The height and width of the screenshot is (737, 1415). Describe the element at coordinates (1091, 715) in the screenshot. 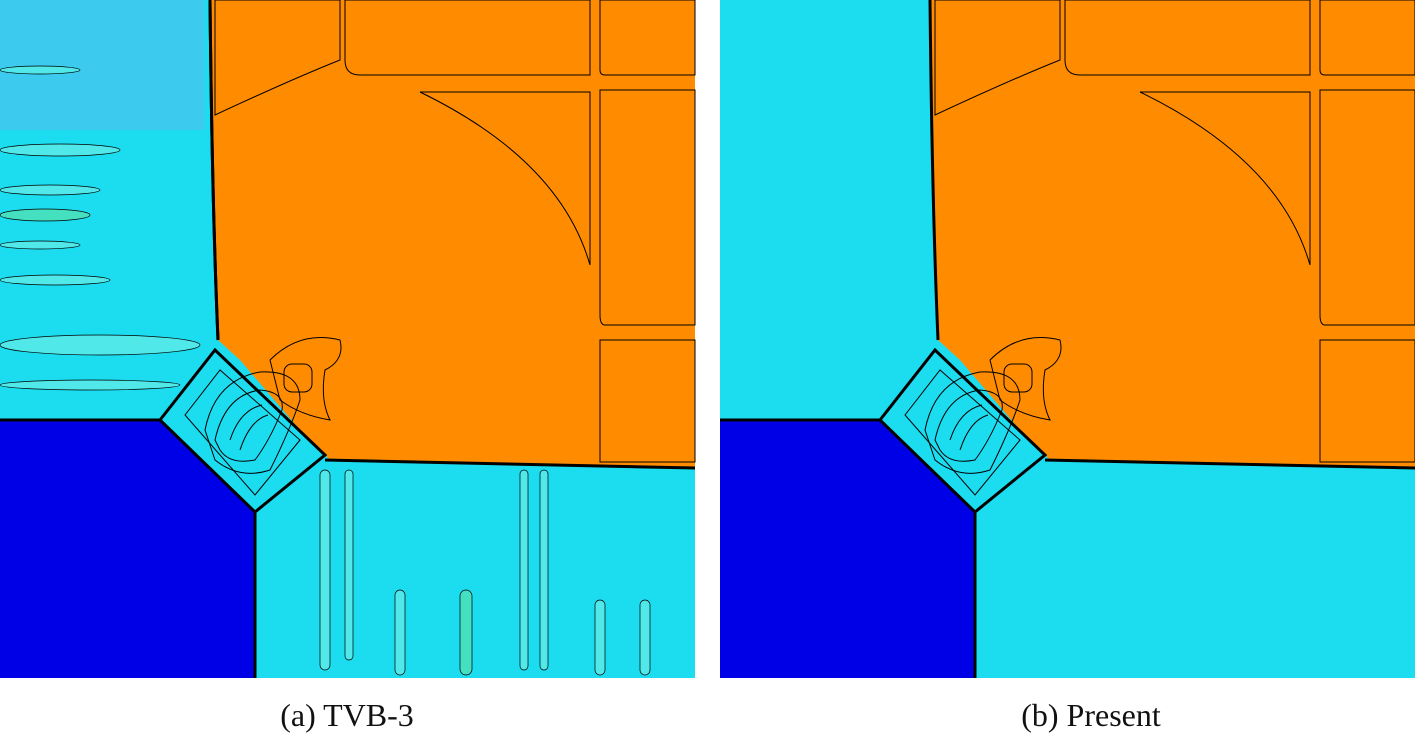

I see `caption: (b) Present` at that location.